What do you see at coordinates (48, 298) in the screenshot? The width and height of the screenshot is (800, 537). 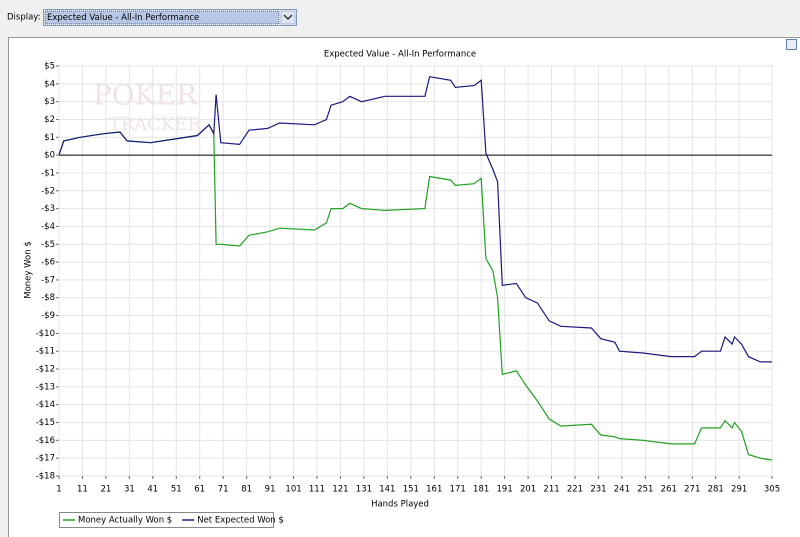 I see `y-tick-label: -$8` at bounding box center [48, 298].